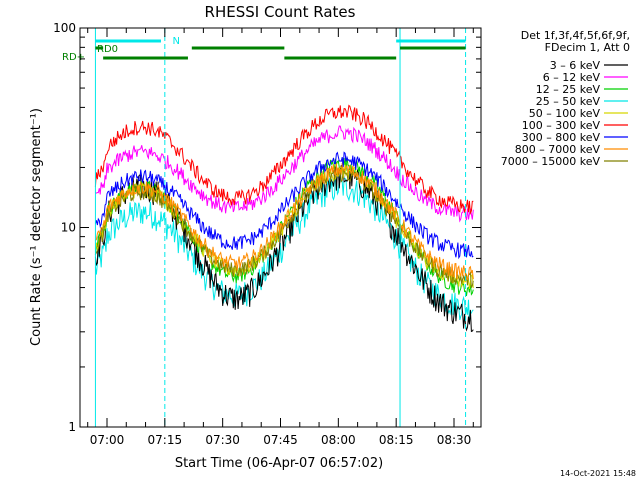 The height and width of the screenshot is (480, 640). What do you see at coordinates (558, 149) in the screenshot?
I see `legend-label-7: 800 – 7000 keV` at bounding box center [558, 149].